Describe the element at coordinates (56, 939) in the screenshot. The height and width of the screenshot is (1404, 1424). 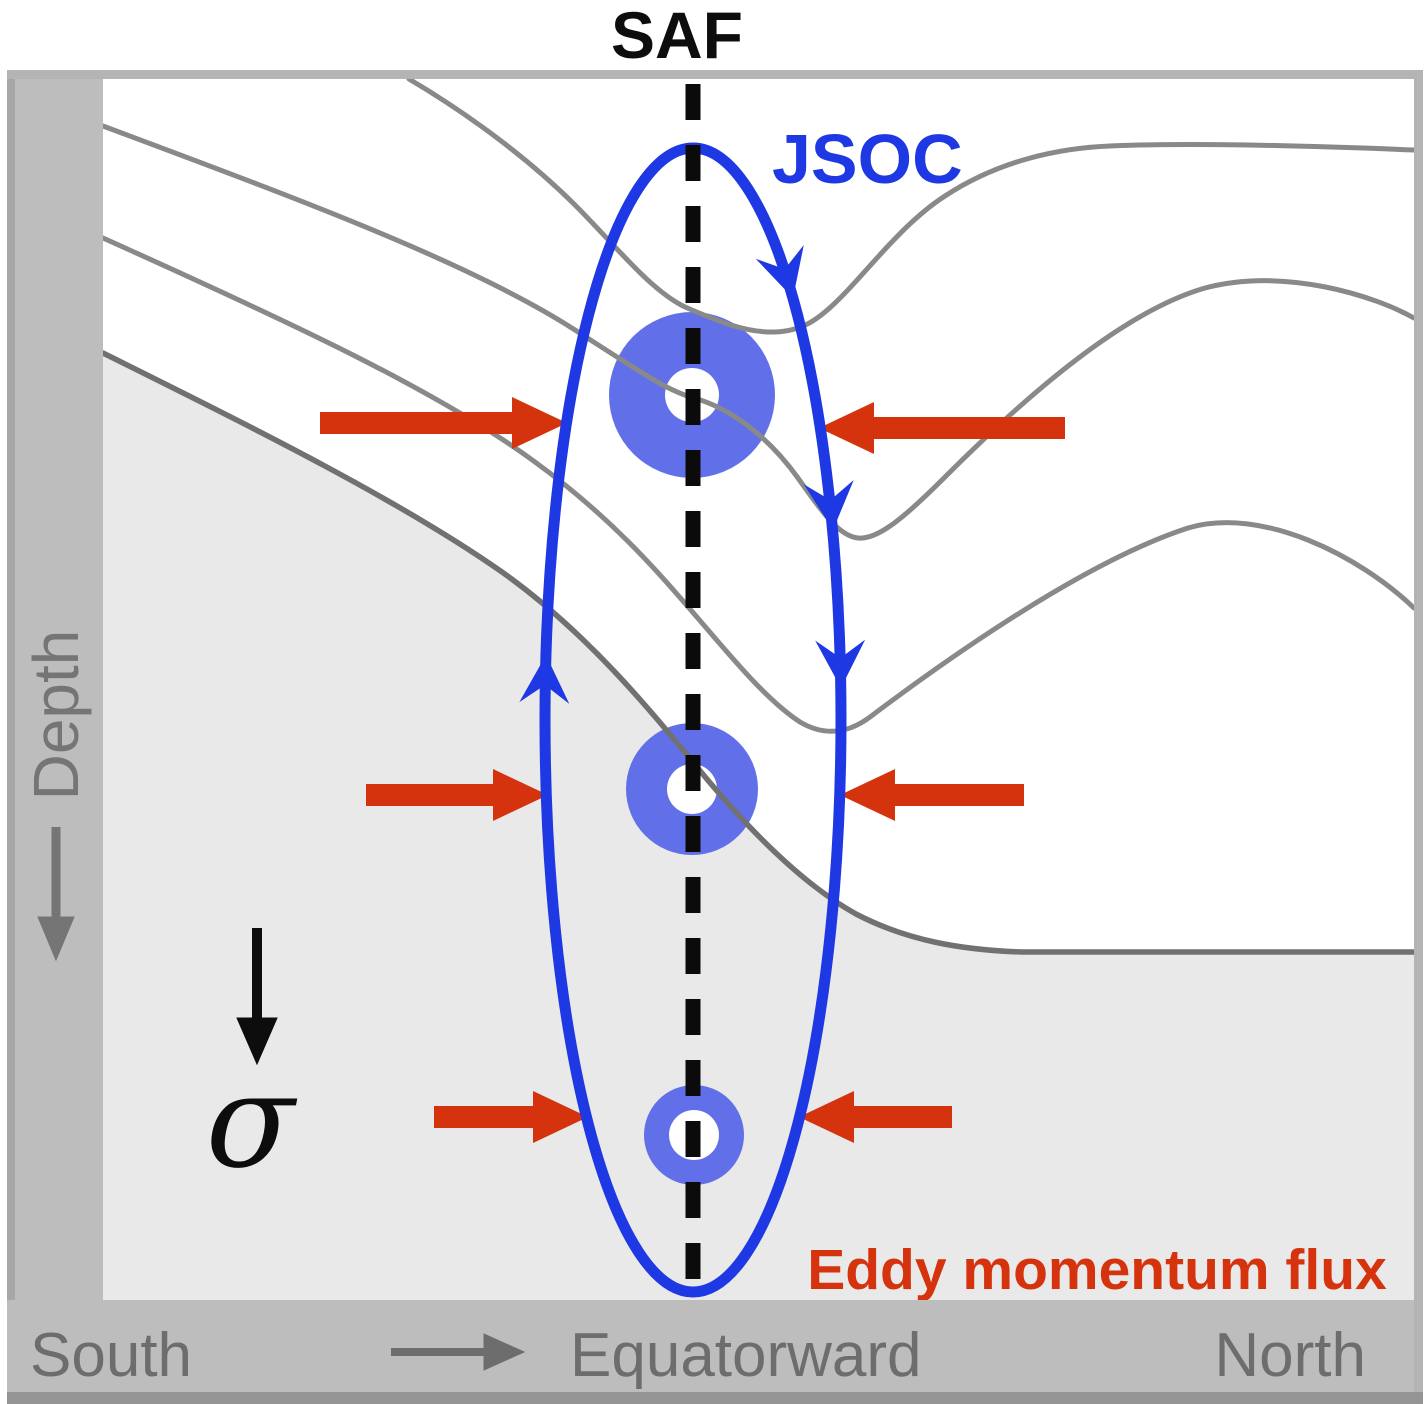
I see `depth-arrow-head` at that location.